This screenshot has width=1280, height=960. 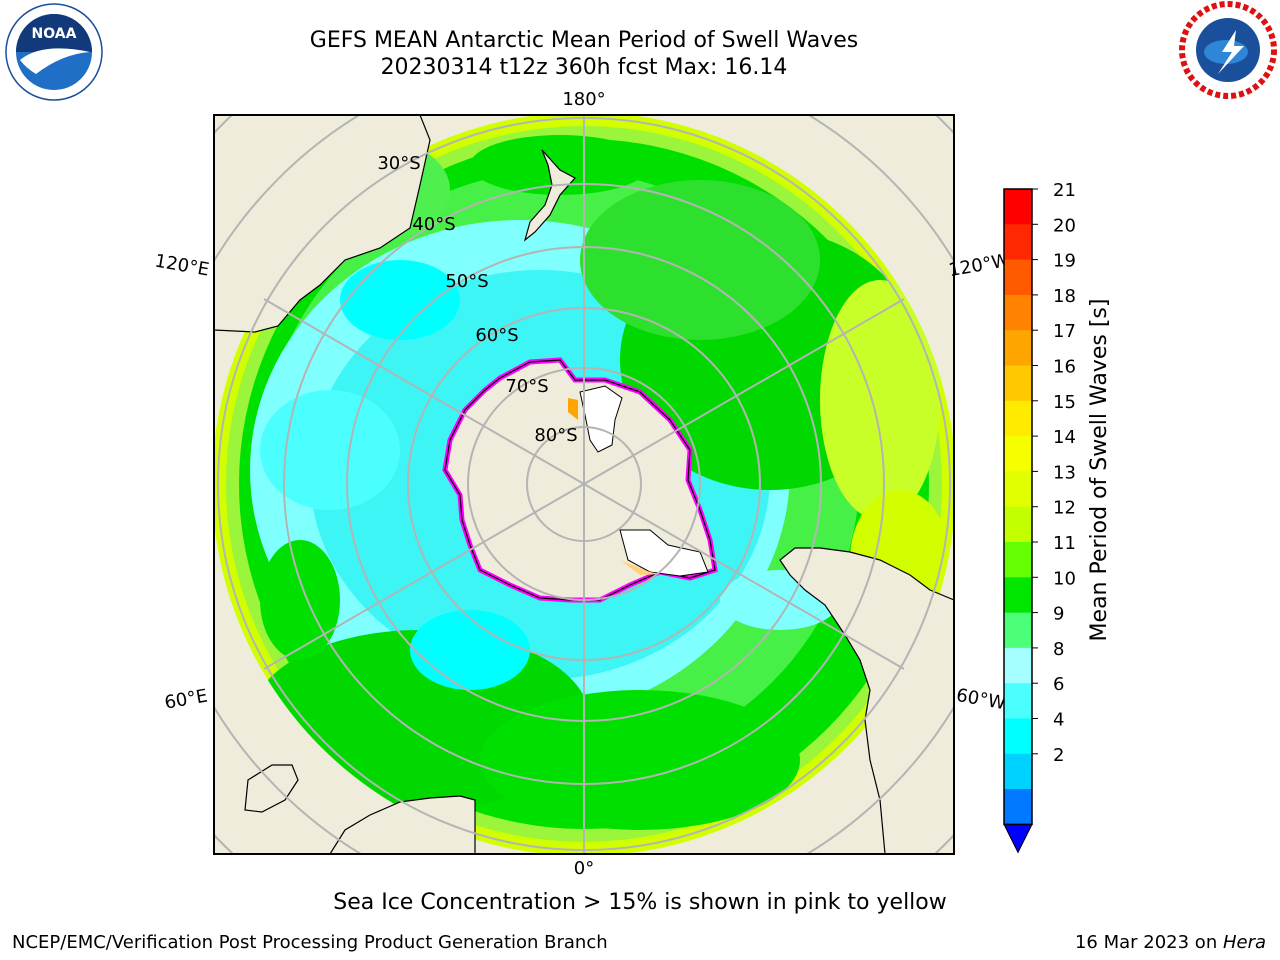 What do you see at coordinates (526, 386) in the screenshot?
I see `lat-label-70s: 70°S` at bounding box center [526, 386].